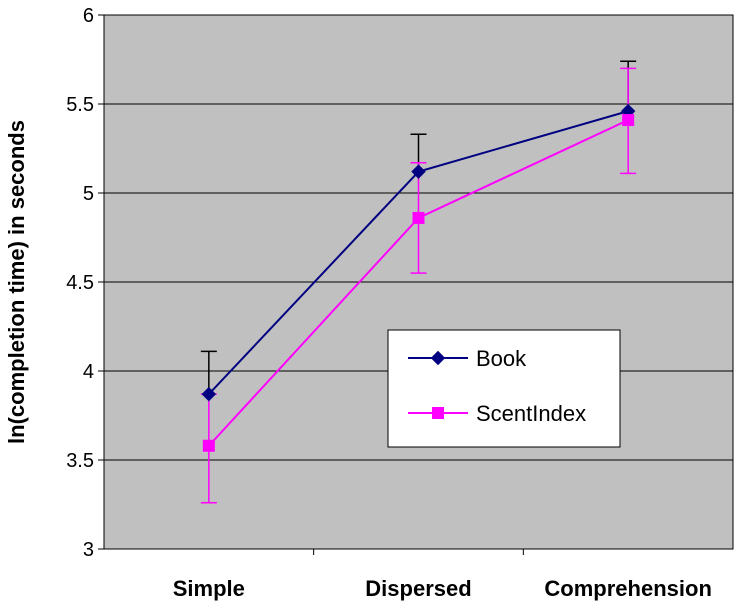 The height and width of the screenshot is (604, 734). I want to click on y-tick-label: 4, so click(88, 372).